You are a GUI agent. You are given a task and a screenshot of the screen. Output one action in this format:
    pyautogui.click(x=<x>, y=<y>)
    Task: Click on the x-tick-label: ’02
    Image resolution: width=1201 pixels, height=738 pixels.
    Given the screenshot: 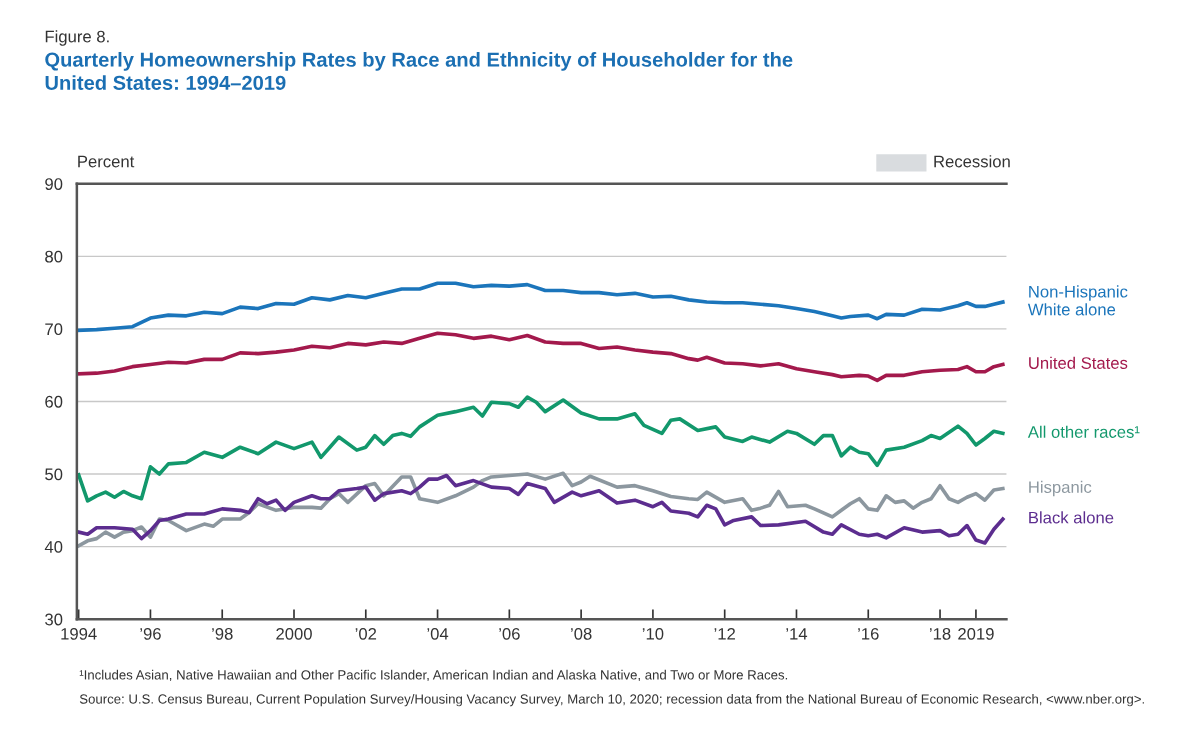 What is the action you would take?
    pyautogui.click(x=366, y=633)
    